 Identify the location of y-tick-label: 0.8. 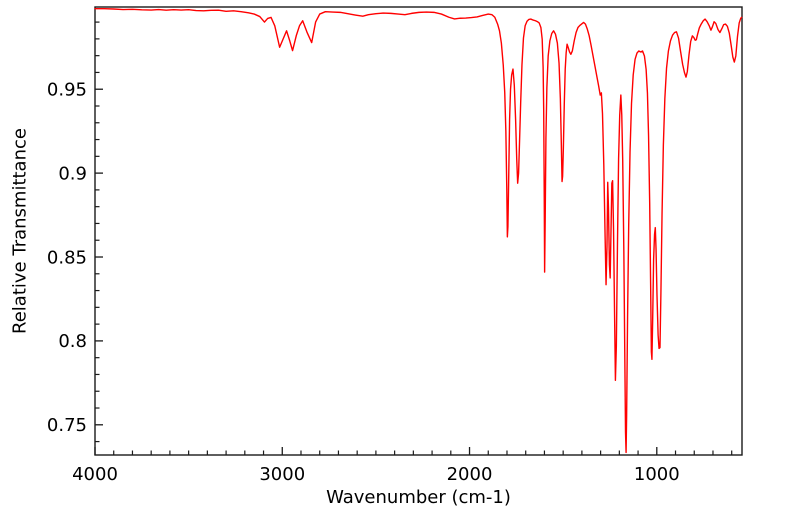
(72, 341).